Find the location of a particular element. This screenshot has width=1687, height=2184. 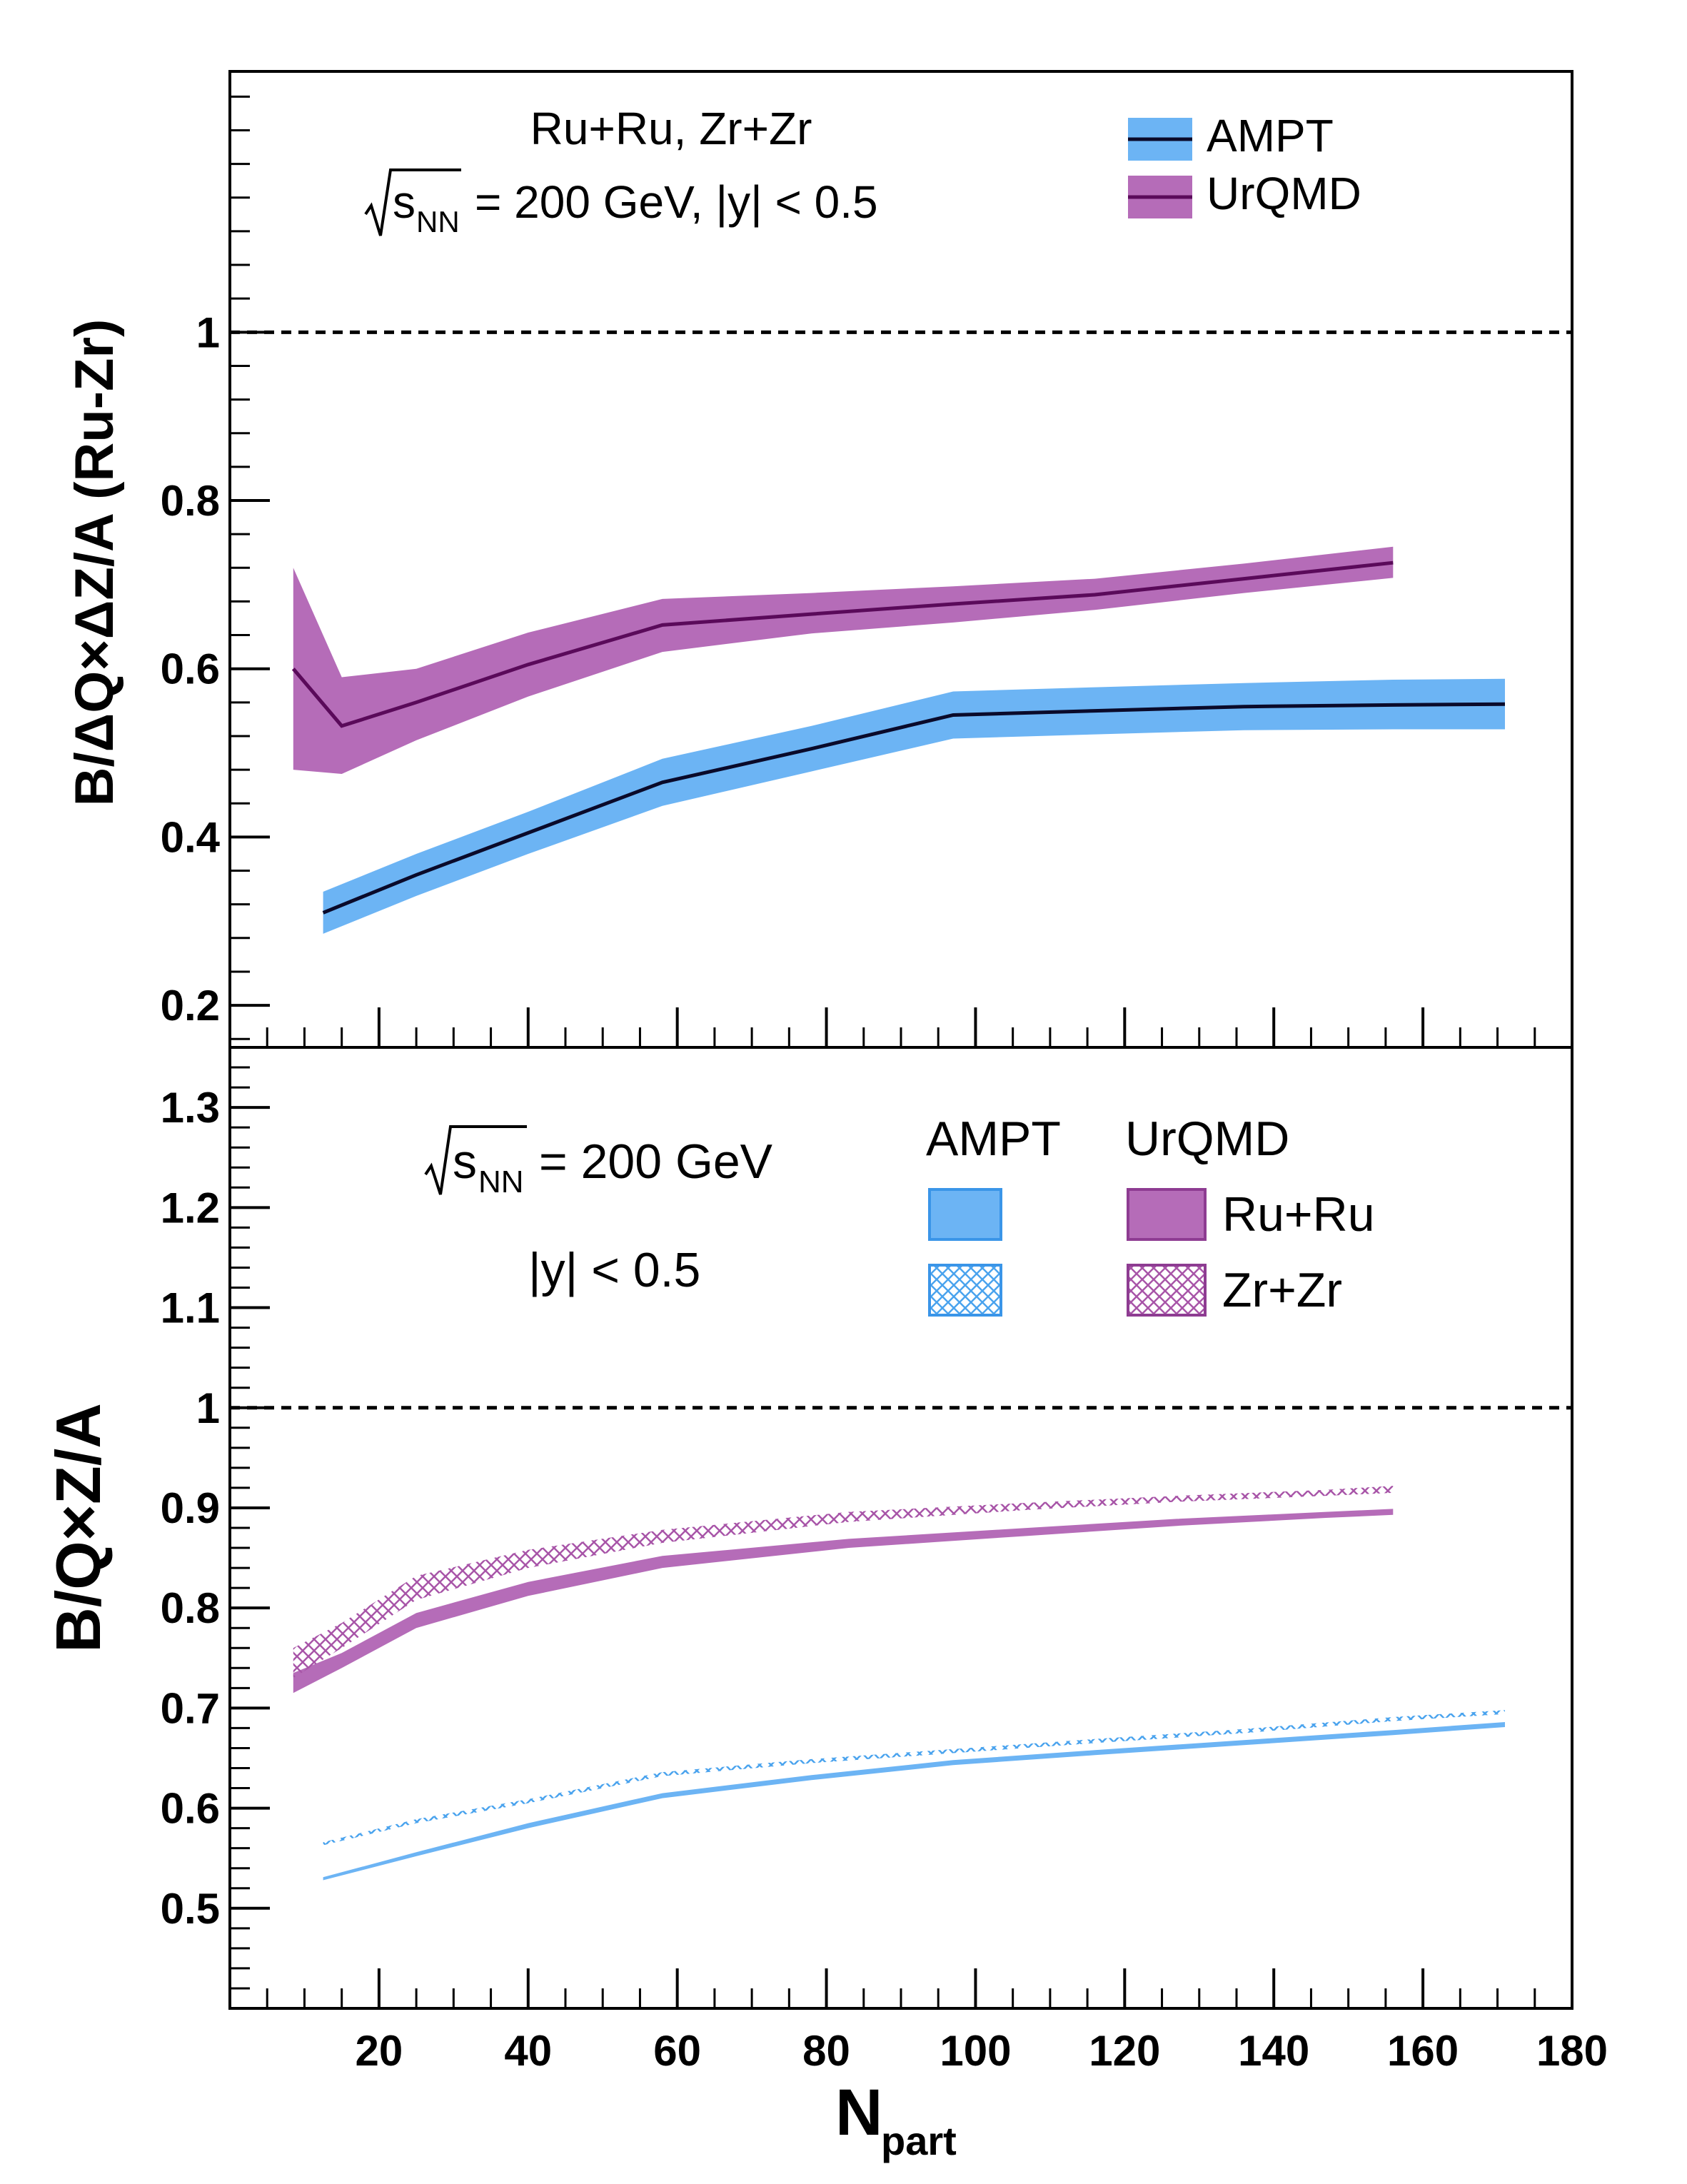

y-tick-label: 1.1 is located at coordinates (190, 1308).